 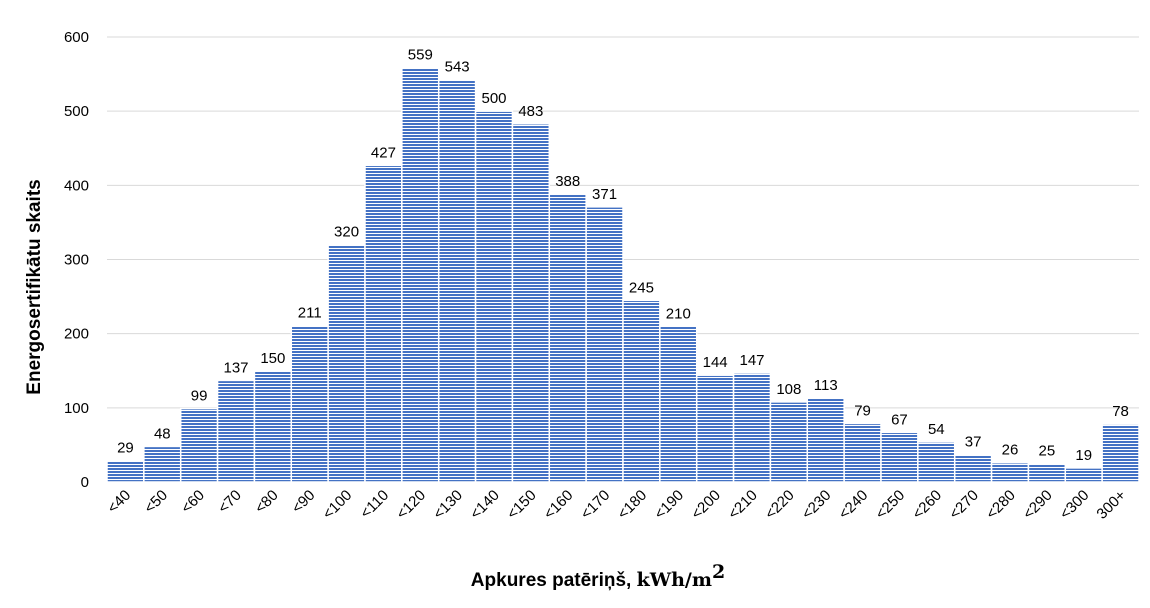 What do you see at coordinates (853, 505) in the screenshot?
I see `x-tick-label: <240` at bounding box center [853, 505].